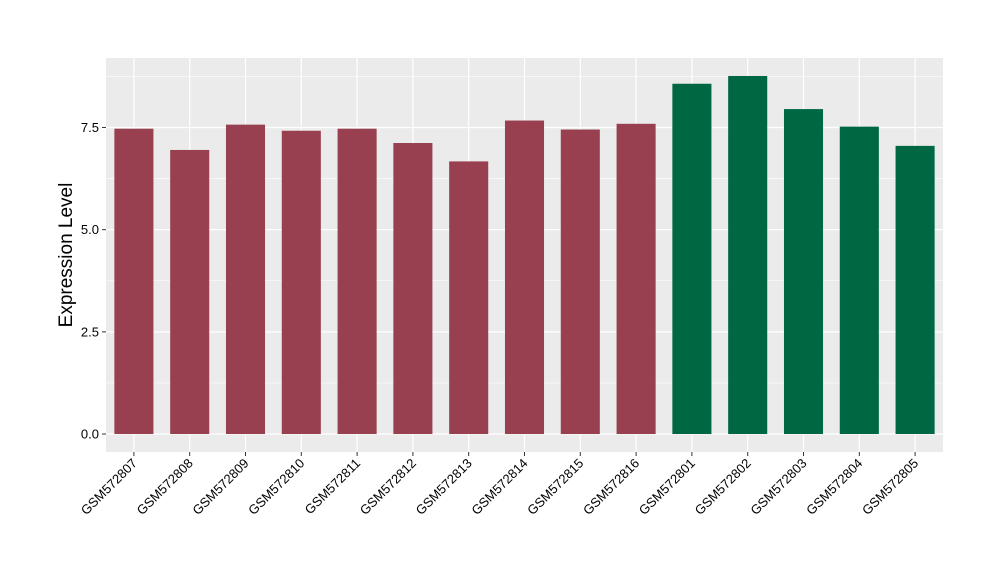 This screenshot has height=580, width=1000. I want to click on bar-GSM572807, so click(134, 281).